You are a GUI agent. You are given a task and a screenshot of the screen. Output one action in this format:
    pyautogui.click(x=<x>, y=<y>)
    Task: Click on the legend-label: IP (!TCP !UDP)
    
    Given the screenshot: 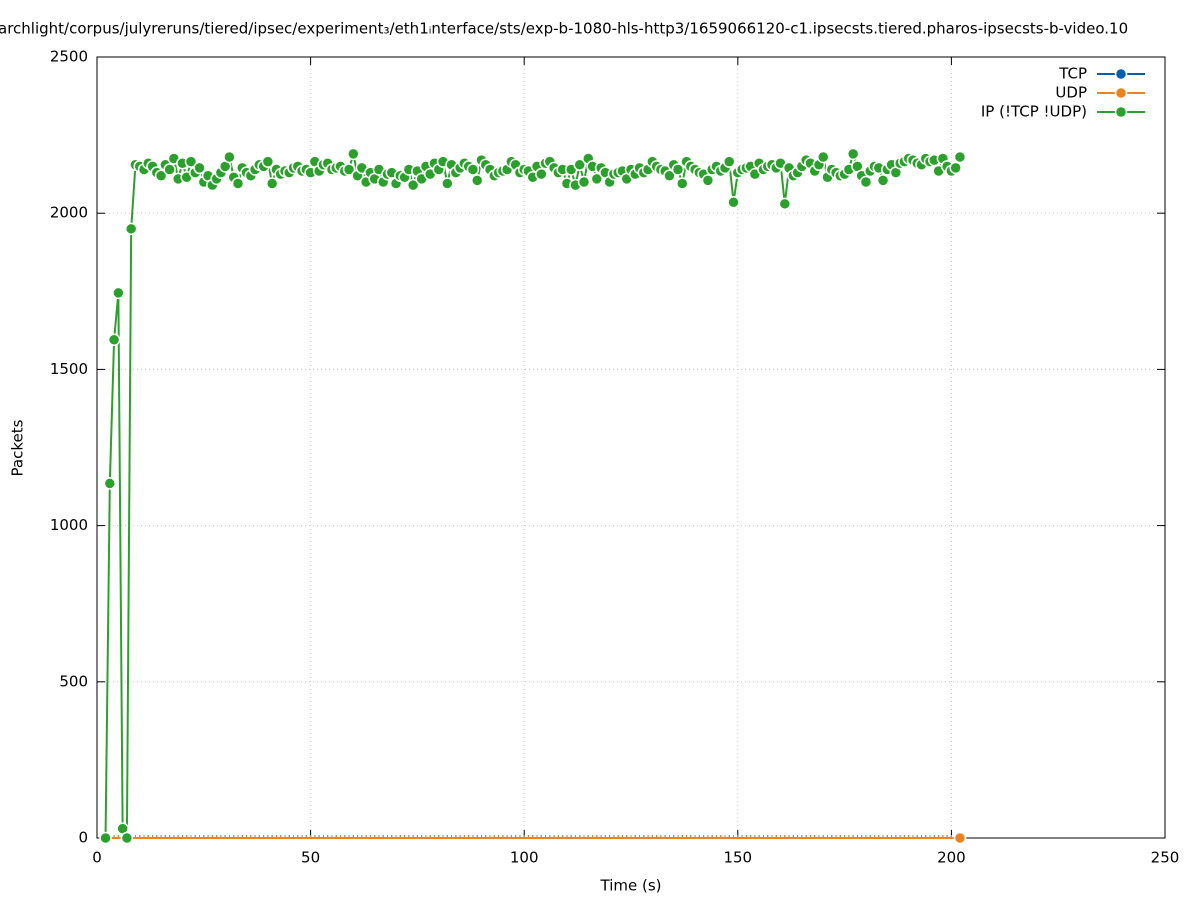 What is the action you would take?
    pyautogui.click(x=1034, y=112)
    